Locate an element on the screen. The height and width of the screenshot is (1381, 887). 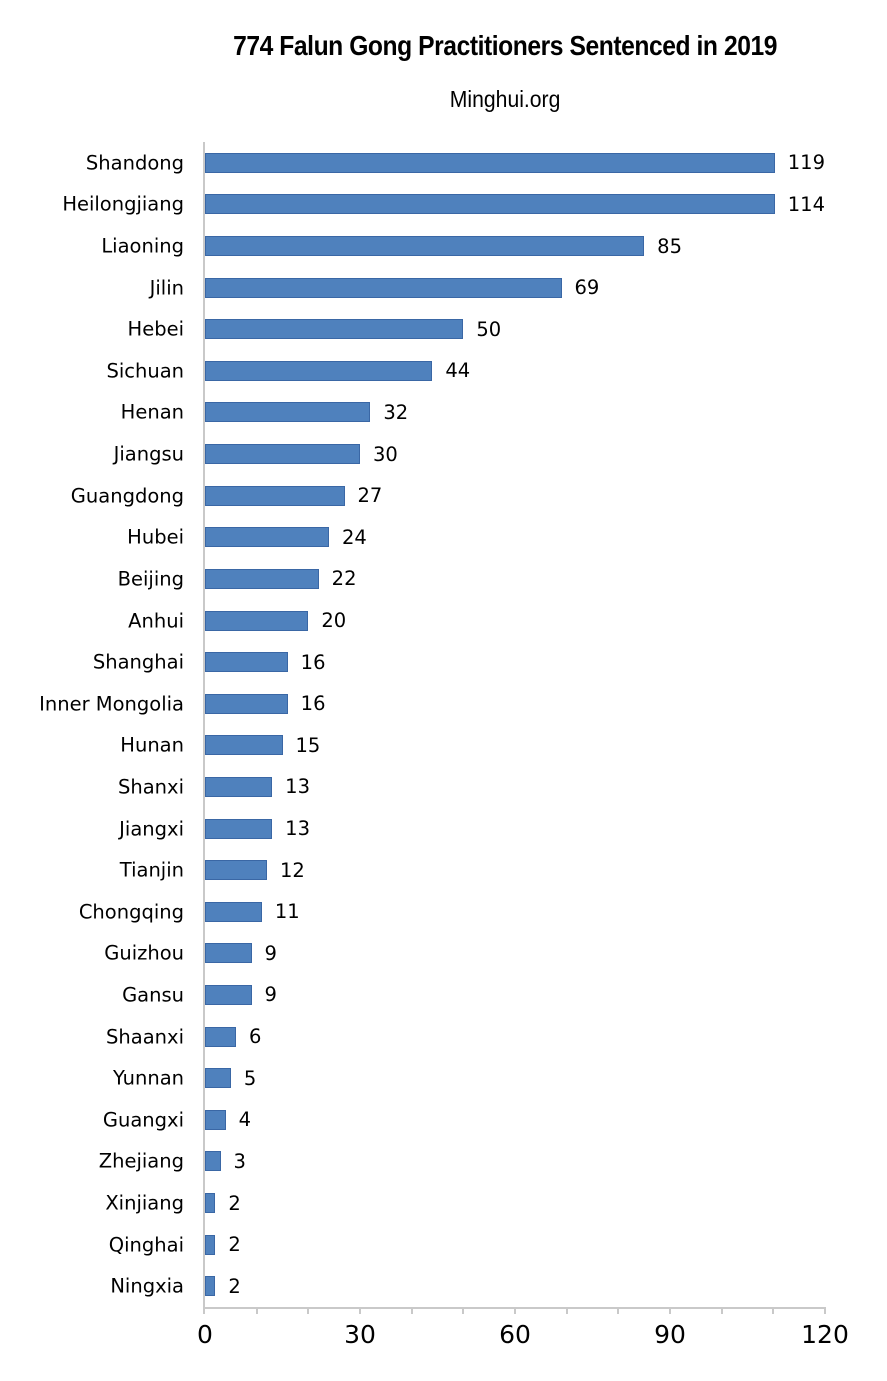
category-label: Beijing is located at coordinates (150, 579).